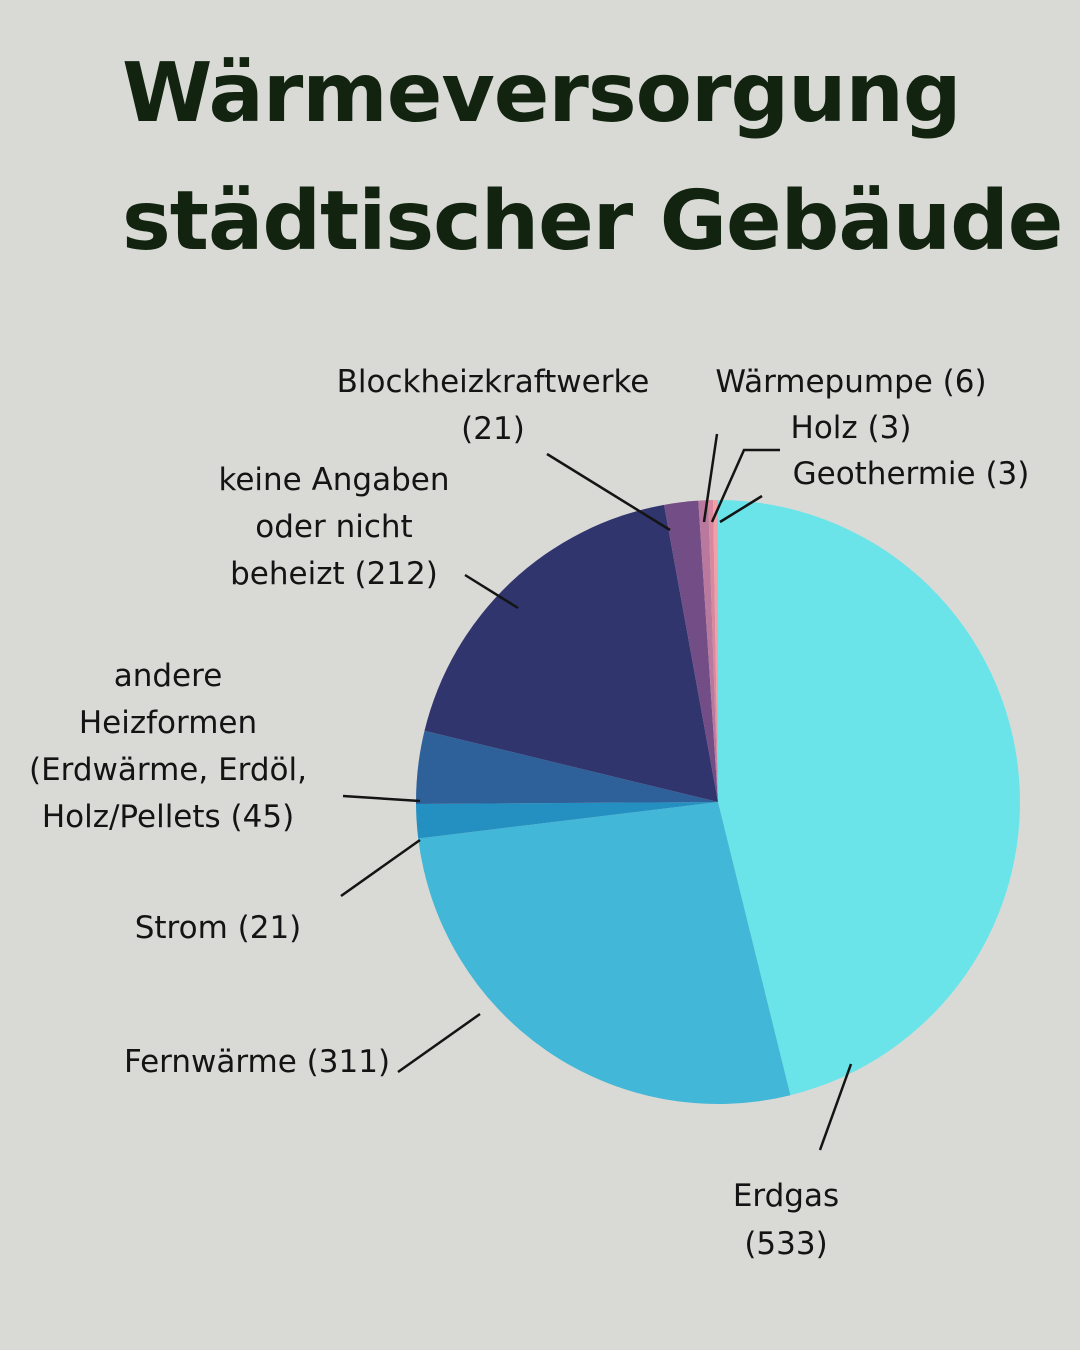 The height and width of the screenshot is (1350, 1080). Describe the element at coordinates (869, 798) in the screenshot. I see `pie-slice-erdgas` at that location.